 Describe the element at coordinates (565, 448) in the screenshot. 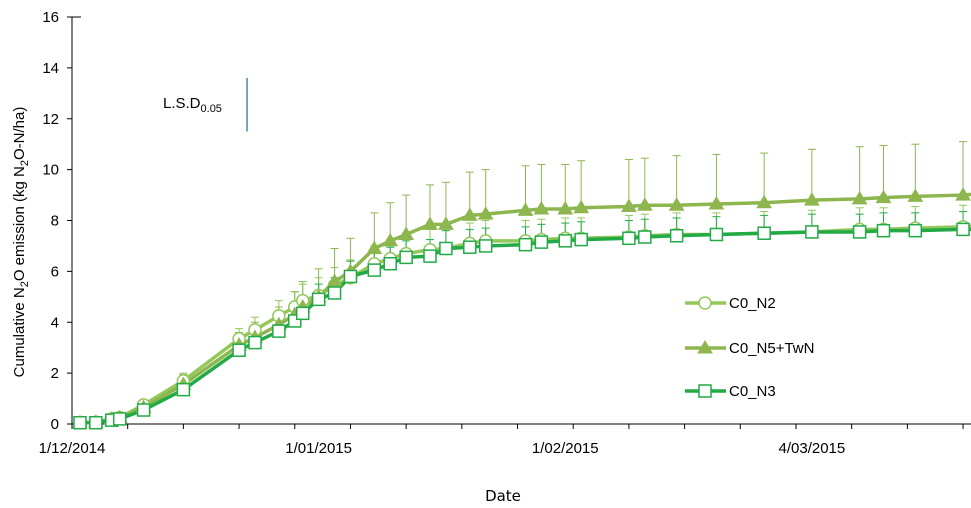

I see `x-tick-label: 1/02/2015` at that location.